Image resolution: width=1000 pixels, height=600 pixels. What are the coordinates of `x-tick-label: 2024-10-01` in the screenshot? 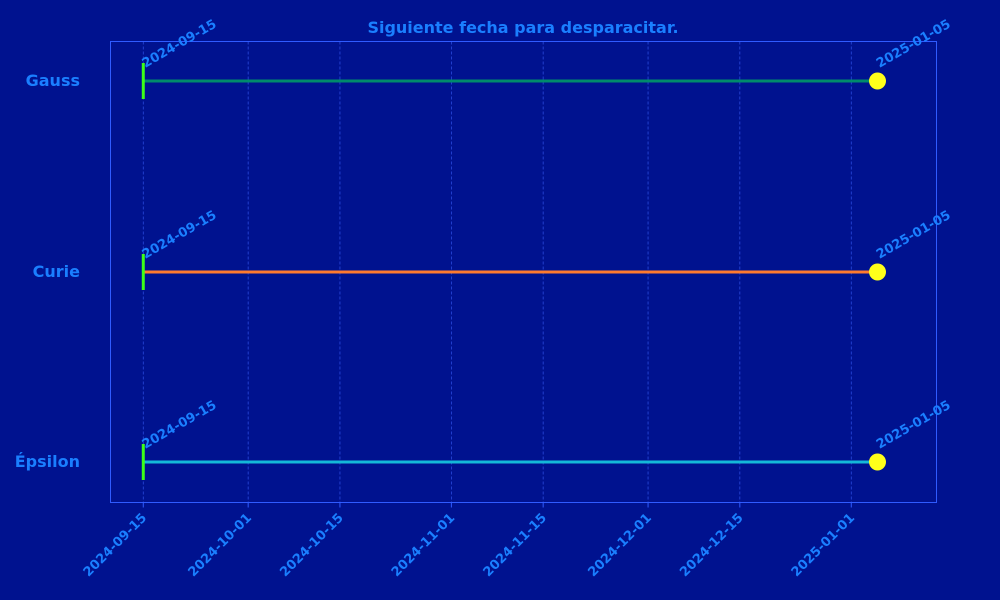 It's located at (220, 545).